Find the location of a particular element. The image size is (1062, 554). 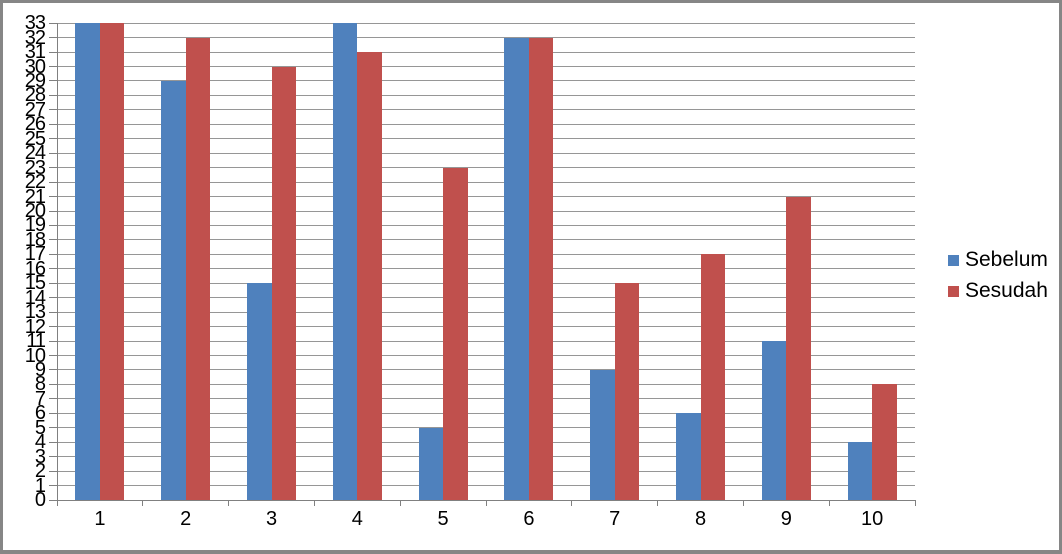

legend-label: Sesudah is located at coordinates (1006, 290).